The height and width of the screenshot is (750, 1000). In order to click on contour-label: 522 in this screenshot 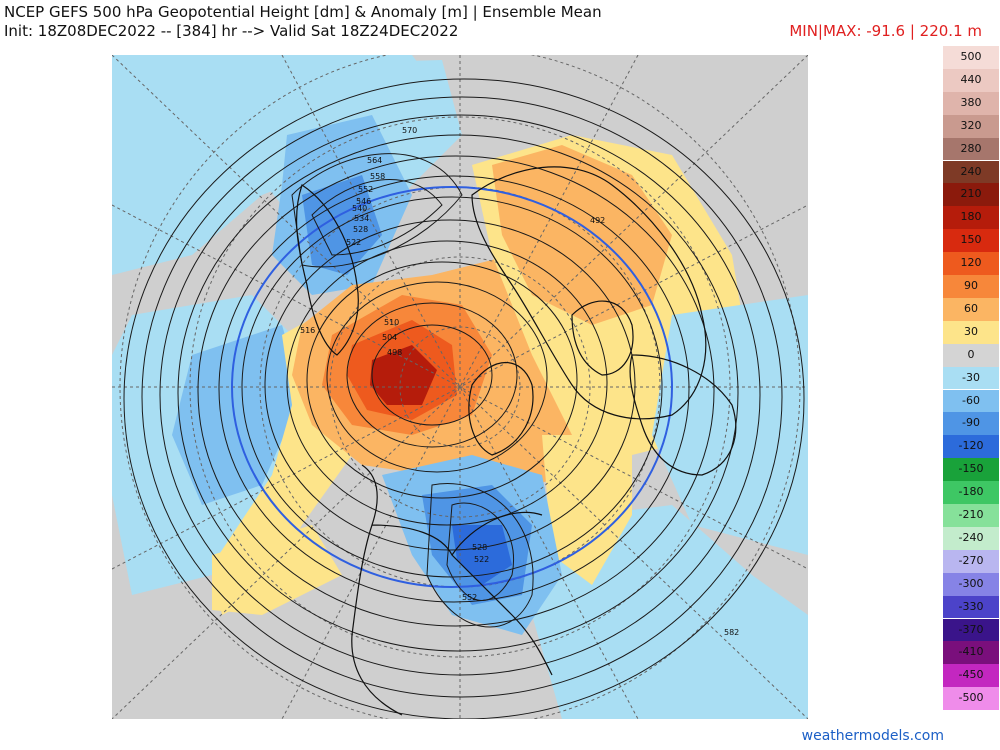, I will do `click(481, 559)`.